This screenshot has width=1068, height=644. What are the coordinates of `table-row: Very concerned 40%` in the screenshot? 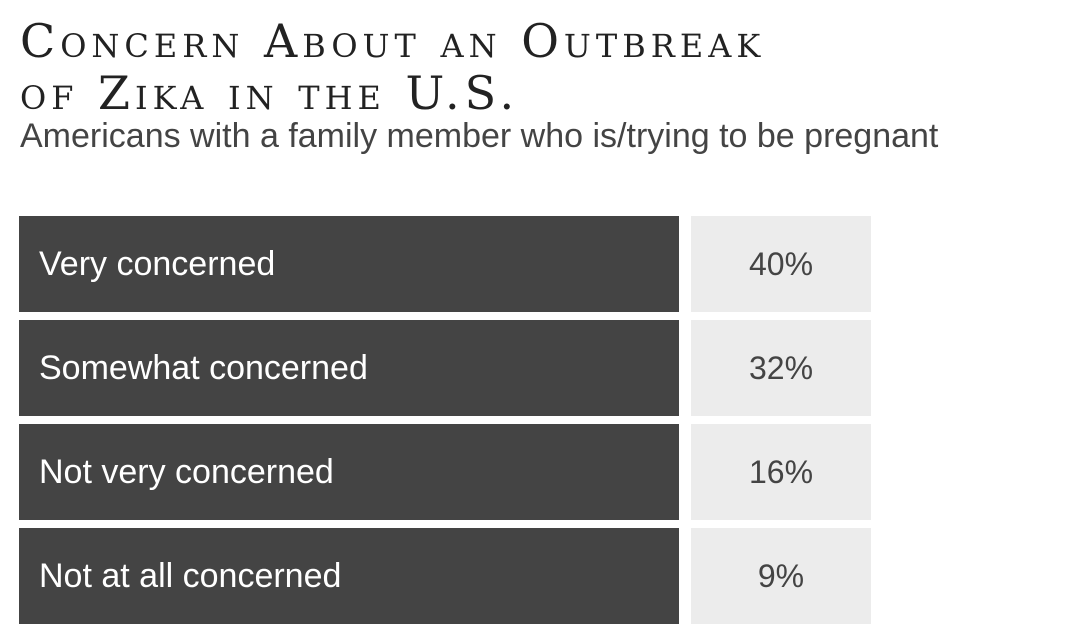 It's located at (445, 264).